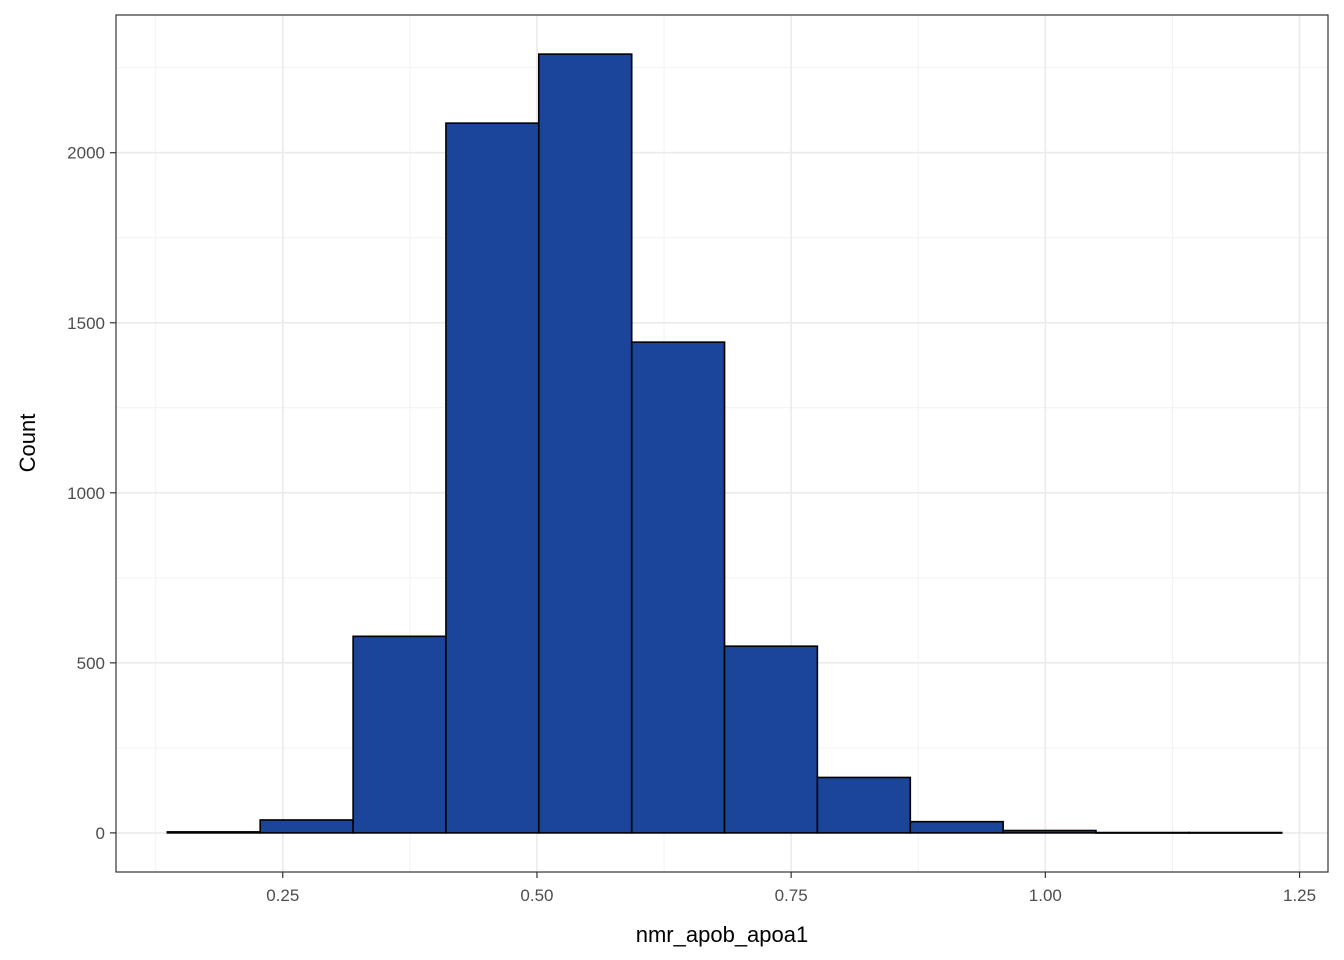 This screenshot has height=960, width=1344. What do you see at coordinates (536, 895) in the screenshot?
I see `x-tick-label: 0.50` at bounding box center [536, 895].